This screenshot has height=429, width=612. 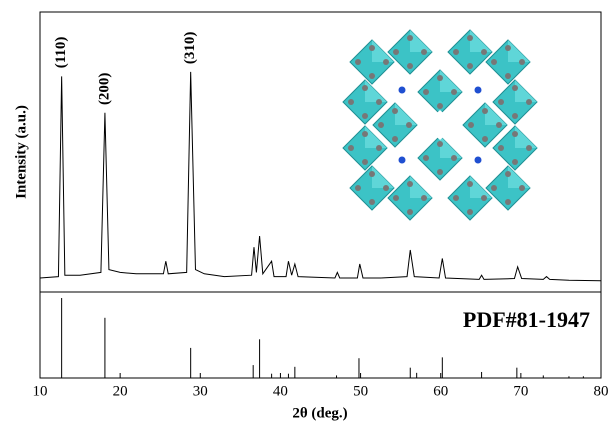 I want to click on x-tick-label: 60, so click(x=440, y=391).